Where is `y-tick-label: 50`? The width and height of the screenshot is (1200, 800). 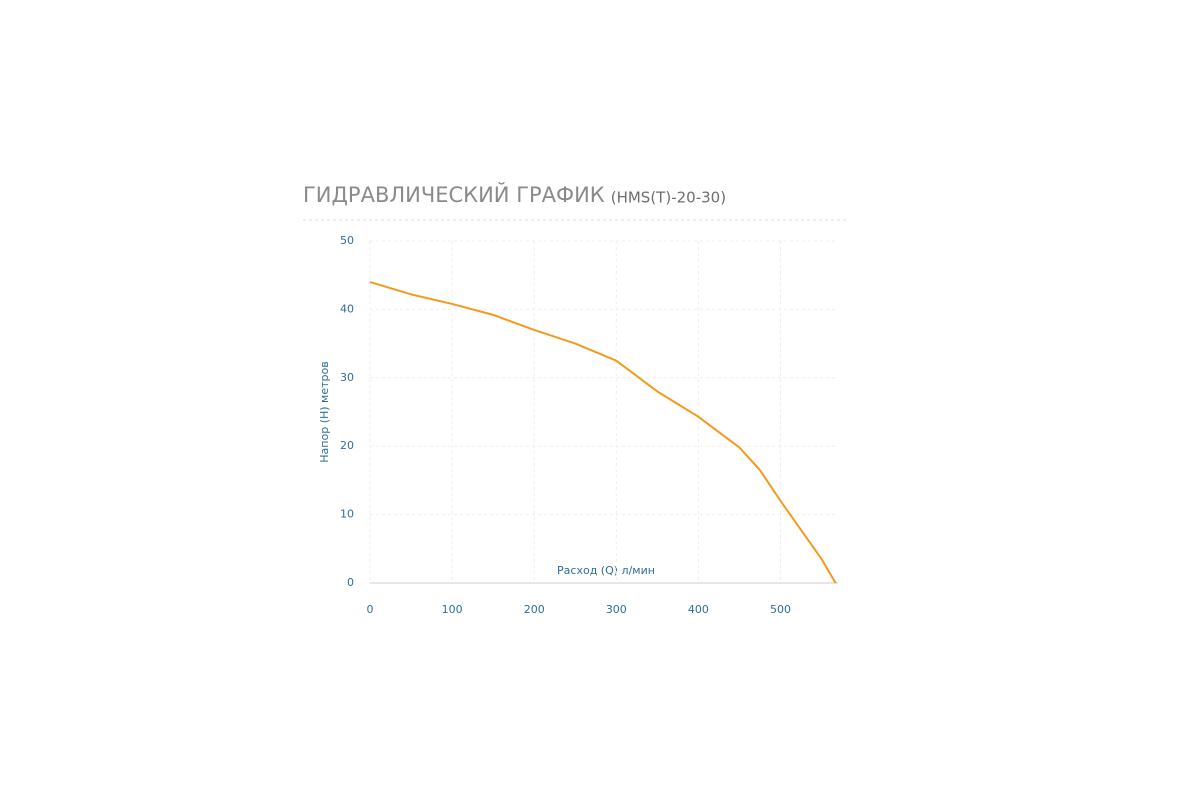 y-tick-label: 50 is located at coordinates (347, 240).